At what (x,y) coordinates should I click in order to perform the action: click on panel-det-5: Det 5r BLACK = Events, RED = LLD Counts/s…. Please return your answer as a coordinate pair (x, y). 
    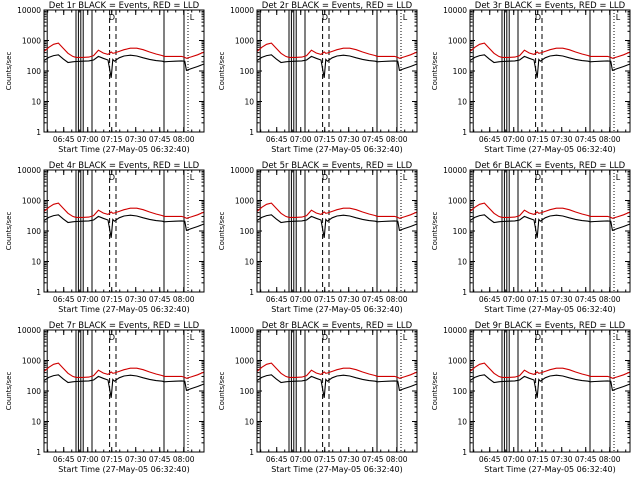
    Looking at the image, I should click on (318, 237).